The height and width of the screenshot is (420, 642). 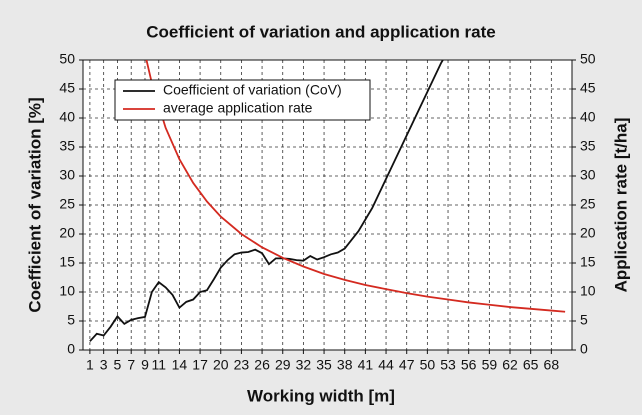 What do you see at coordinates (67, 291) in the screenshot?
I see `y-tick-label: 10` at bounding box center [67, 291].